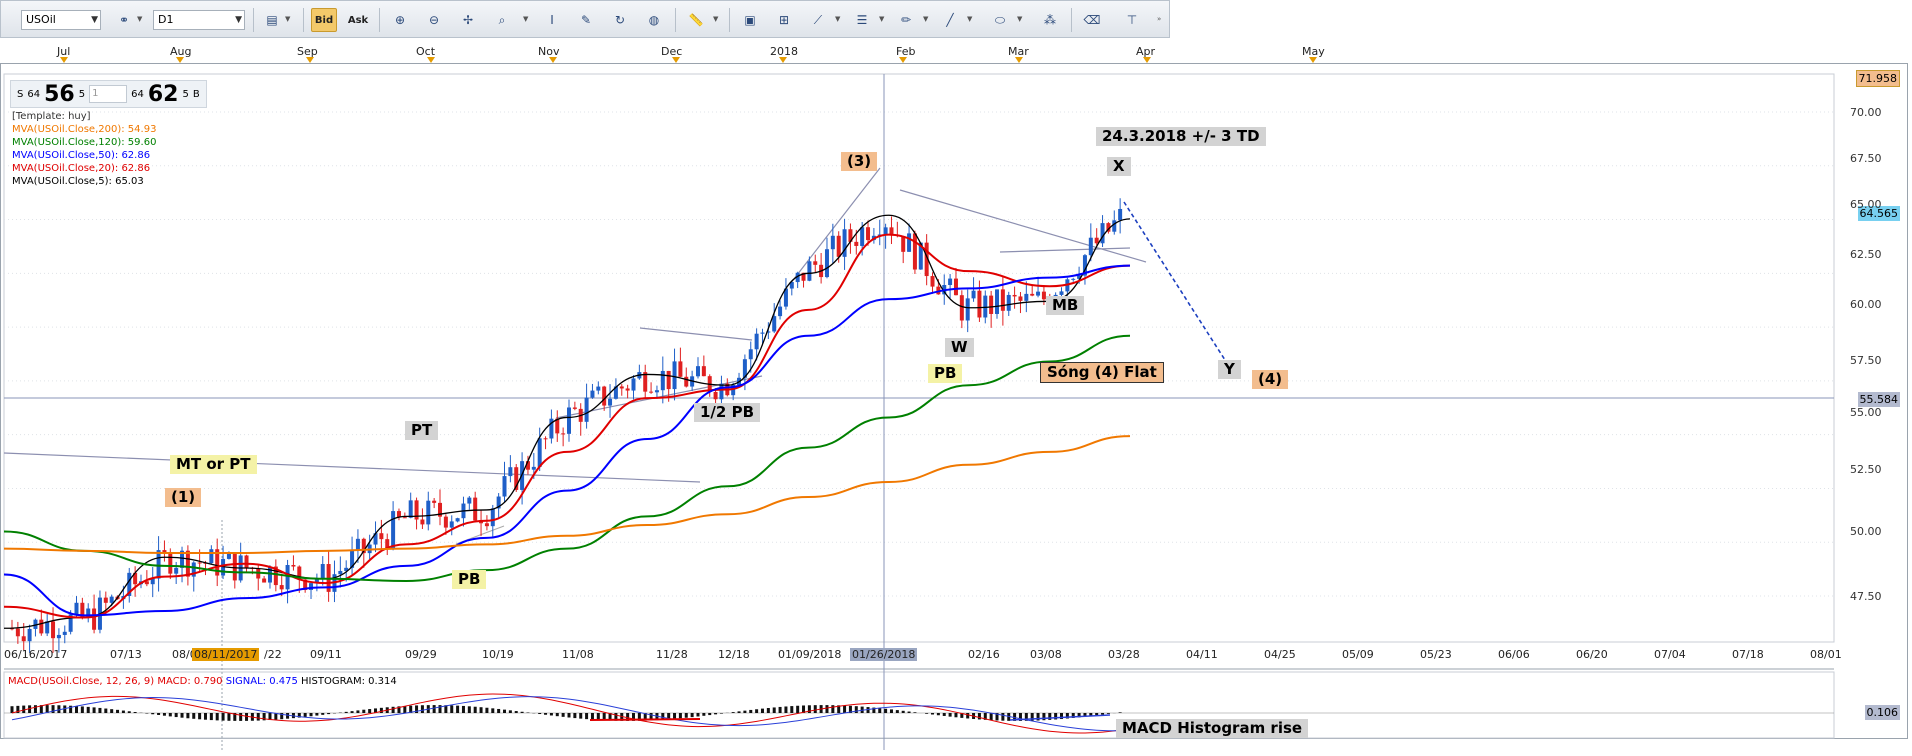 This screenshot has height=756, width=1912. What do you see at coordinates (959, 347) in the screenshot?
I see `wave-w-label: W` at bounding box center [959, 347].